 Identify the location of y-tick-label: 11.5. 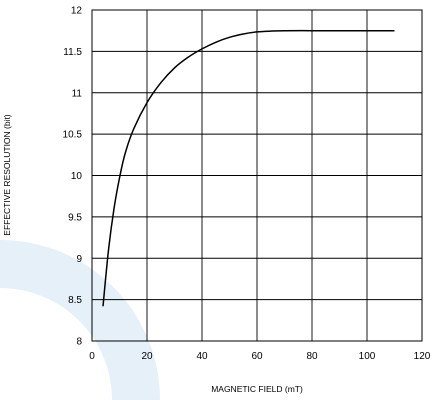
(72, 52).